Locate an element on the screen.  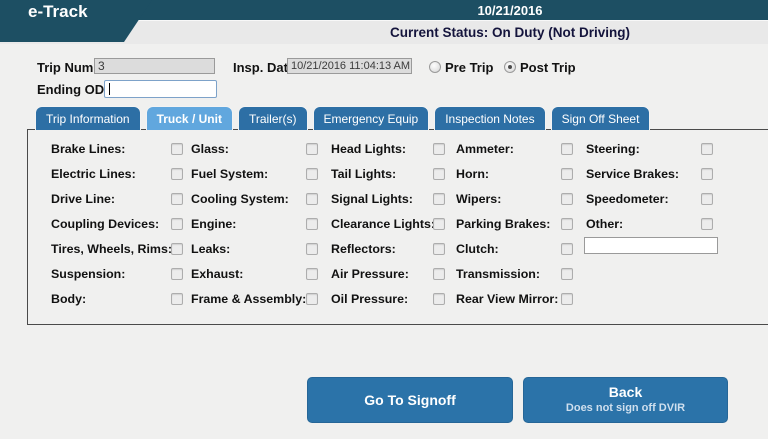
checklist-item-label: Clearance Lights: is located at coordinates (383, 223).